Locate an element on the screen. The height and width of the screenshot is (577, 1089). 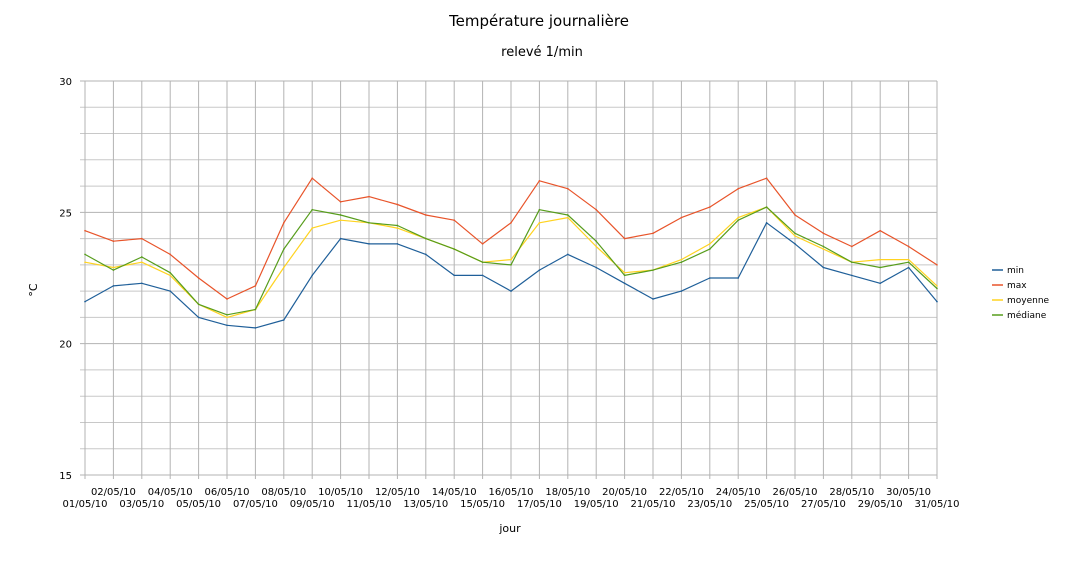
x-tick-label: 21/05/10 is located at coordinates (653, 504).